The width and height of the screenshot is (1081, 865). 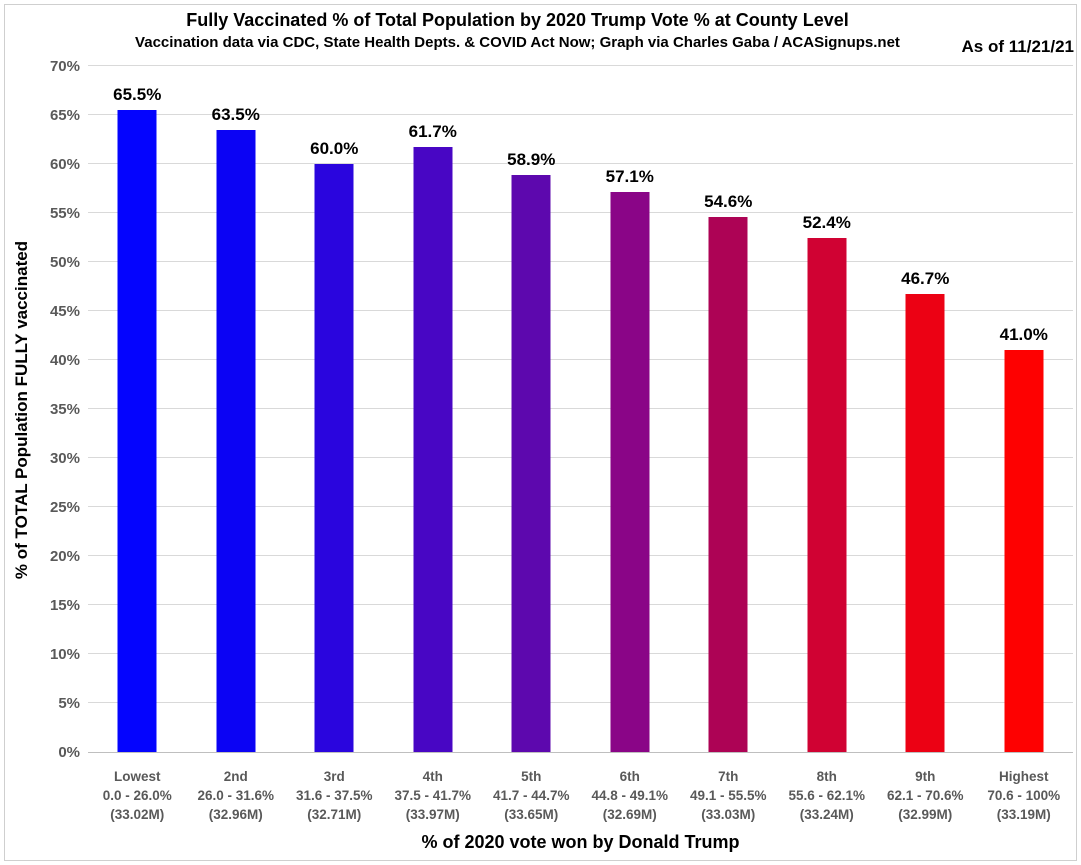 I want to click on x-tick-label-4: 4th 37.5 - 41.7% (33.97M), so click(x=433, y=795).